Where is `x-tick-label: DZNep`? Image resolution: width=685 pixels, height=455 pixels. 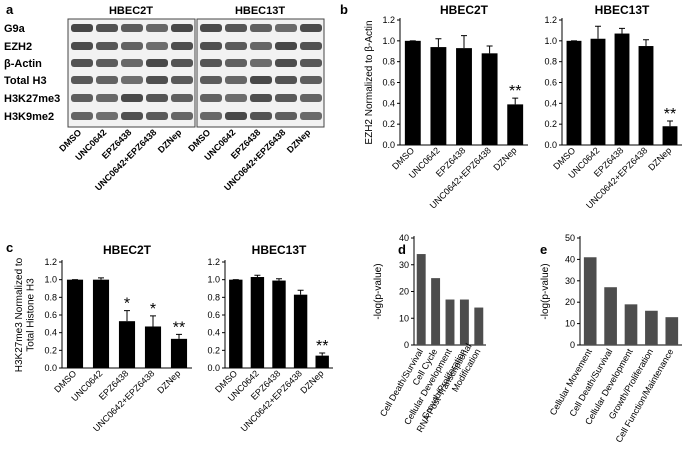
x-tick-label: DZNep is located at coordinates (168, 381).